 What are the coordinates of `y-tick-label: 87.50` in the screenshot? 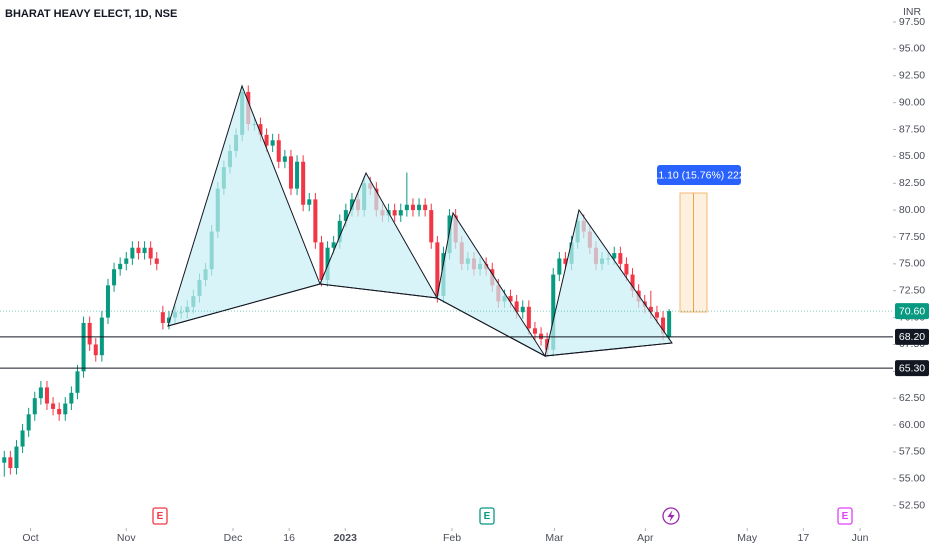 It's located at (912, 129).